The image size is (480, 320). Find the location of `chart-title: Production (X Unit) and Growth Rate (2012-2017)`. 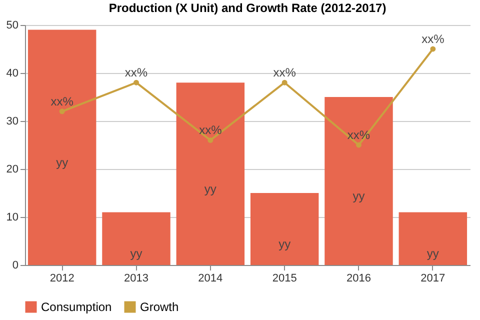

chart-title: Production (X Unit) and Growth Rate (2012-2017) is located at coordinates (247, 8).